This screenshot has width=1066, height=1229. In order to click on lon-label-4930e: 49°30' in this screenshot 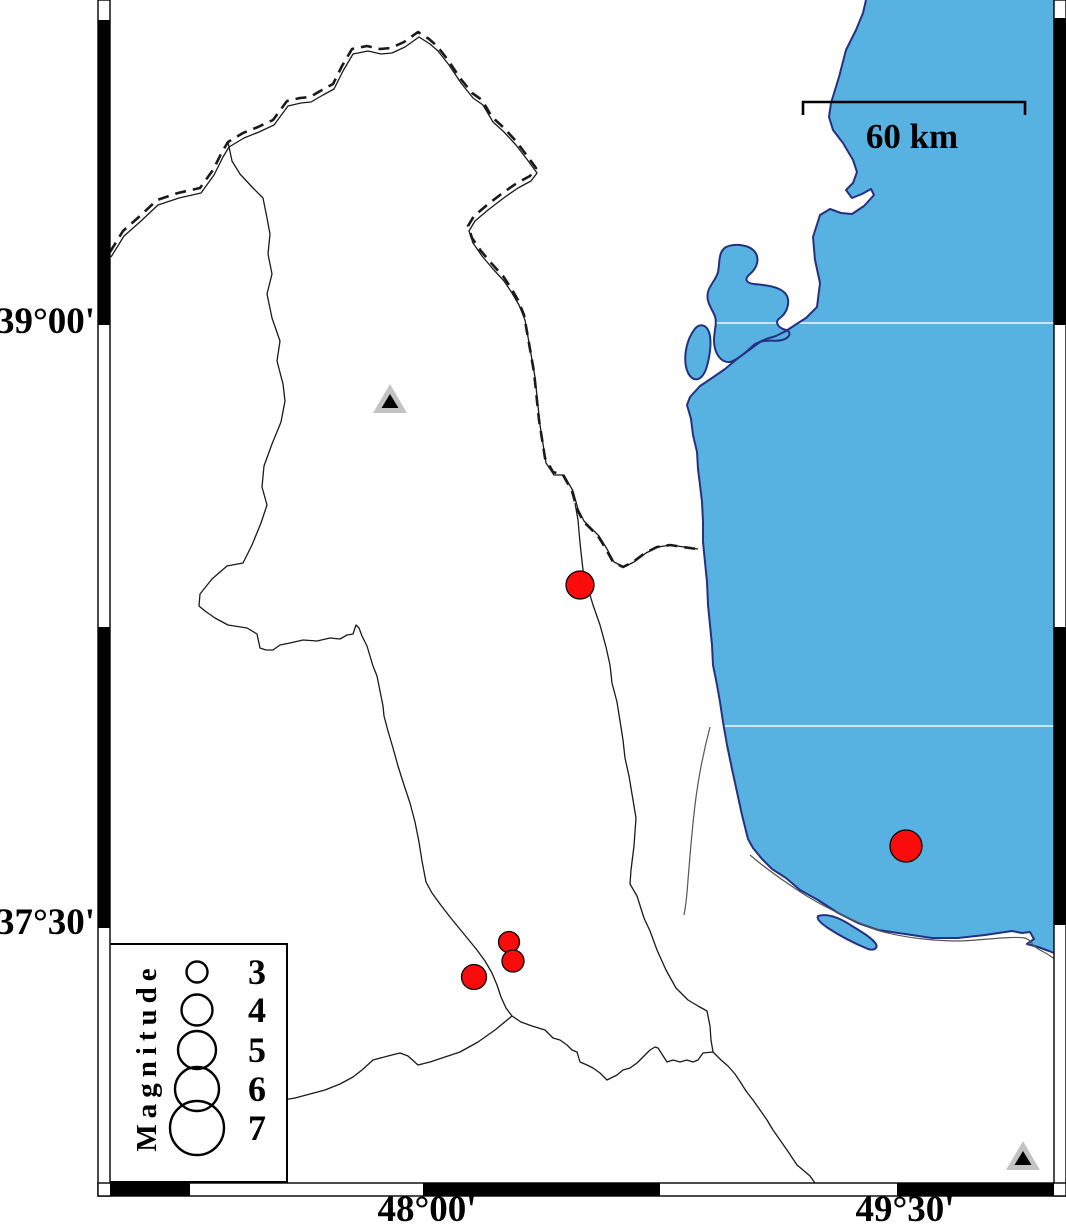, I will do `click(905, 1209)`.